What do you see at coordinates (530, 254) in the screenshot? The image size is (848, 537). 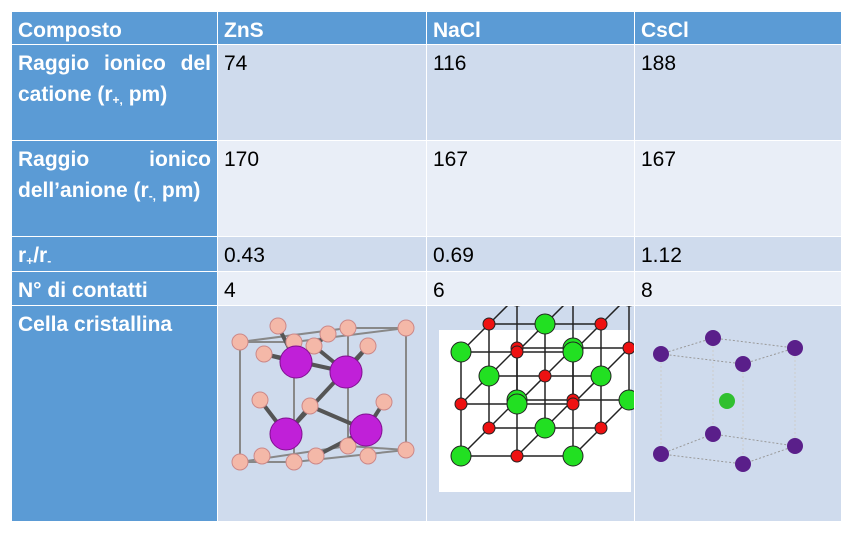 I see `value-cell: 0.69` at bounding box center [530, 254].